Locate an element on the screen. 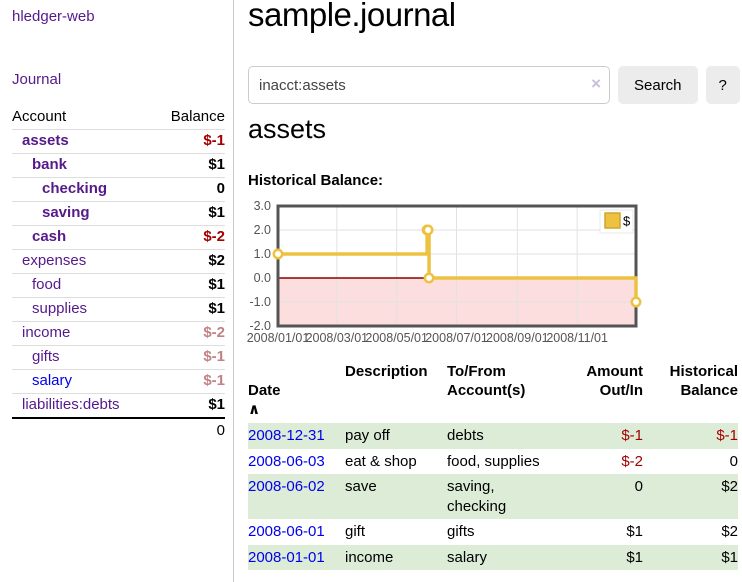  register-date-link: 2008-12-31 is located at coordinates (286, 435).